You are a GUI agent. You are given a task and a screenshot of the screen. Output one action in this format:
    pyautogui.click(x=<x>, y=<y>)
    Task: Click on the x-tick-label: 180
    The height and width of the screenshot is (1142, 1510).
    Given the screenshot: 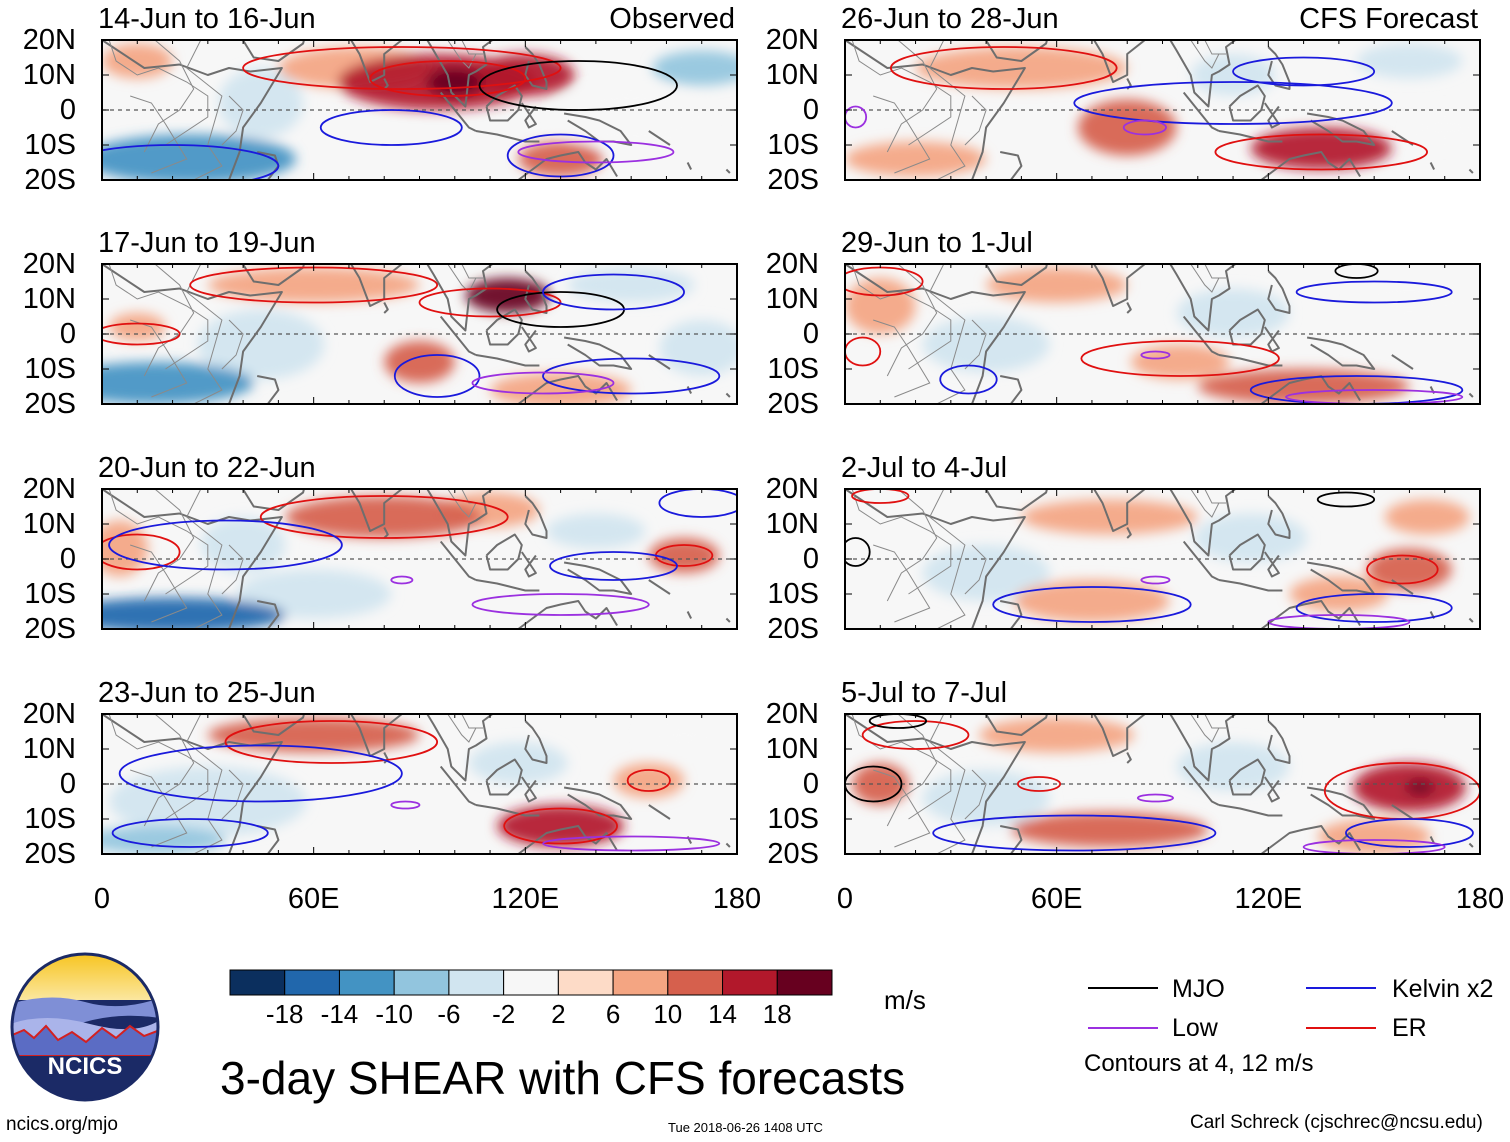 What is the action you would take?
    pyautogui.click(x=1480, y=899)
    